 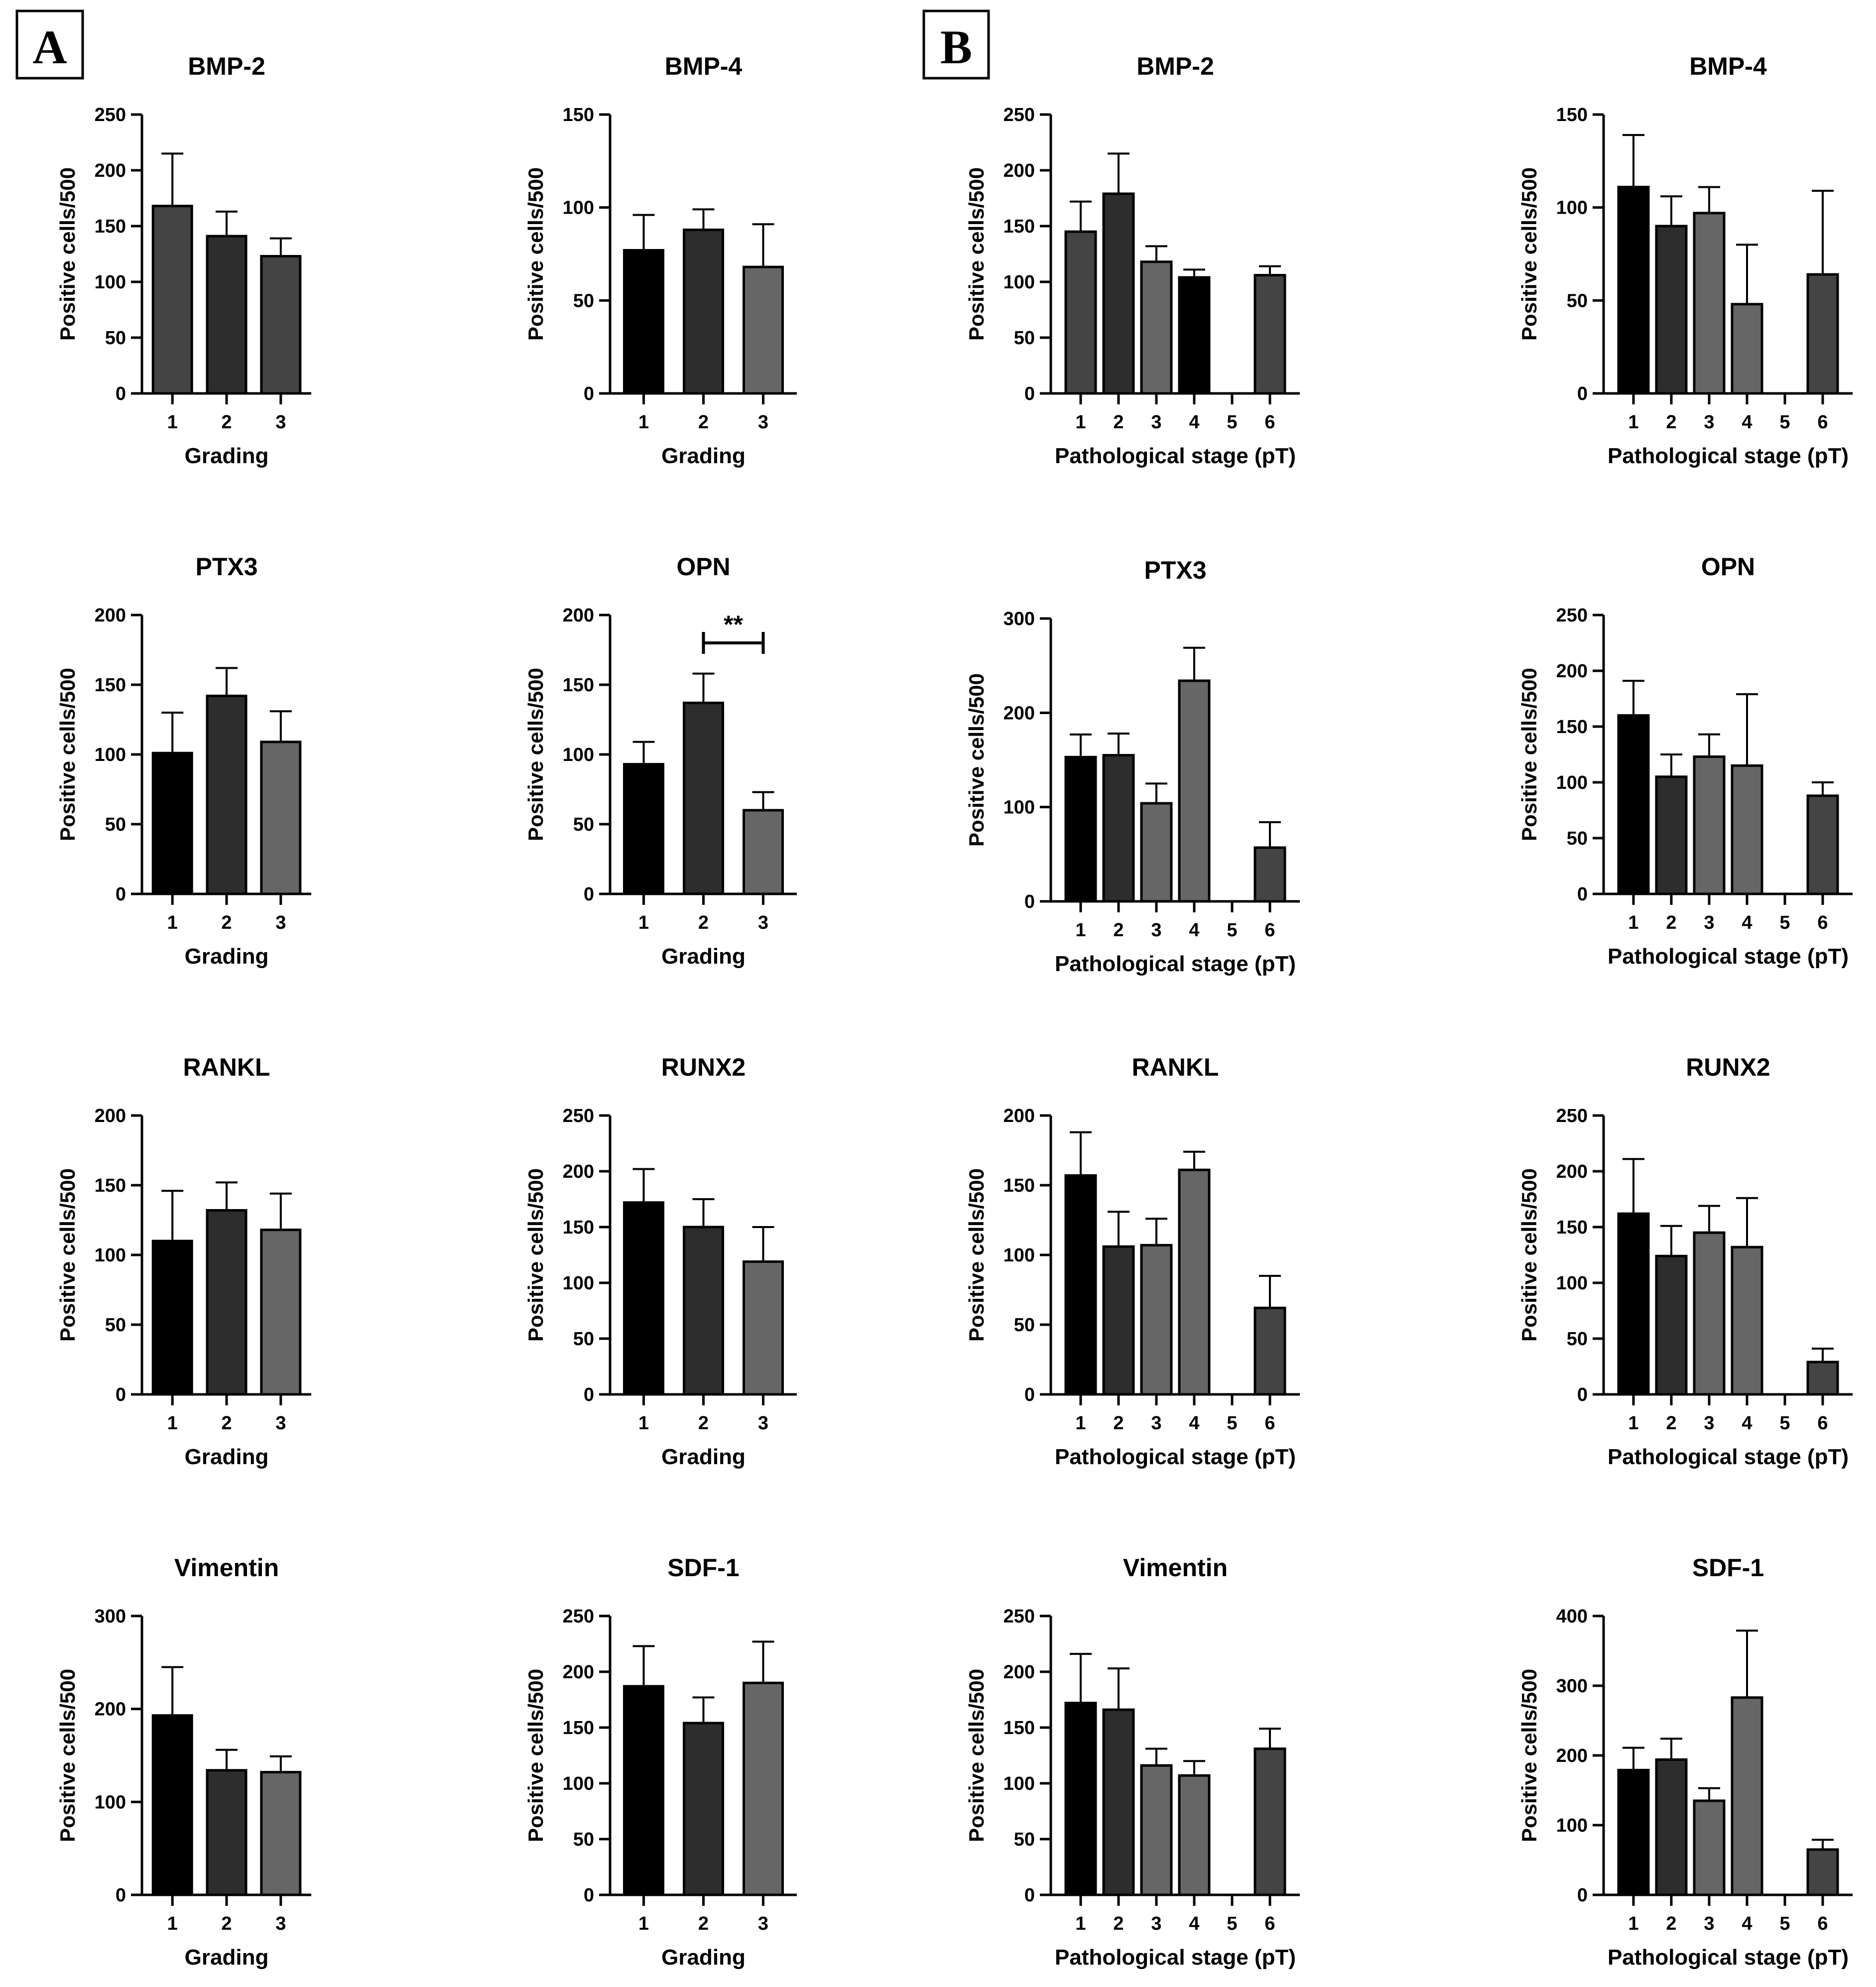 I want to click on y-tick-label: 250, so click(x=110, y=115).